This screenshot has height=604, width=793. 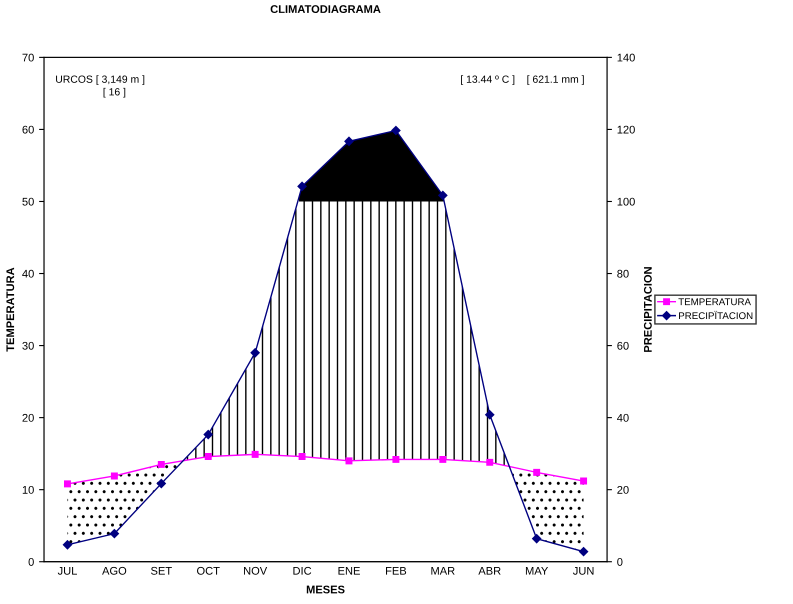 I want to click on x-tick-label: JUN, so click(x=583, y=570).